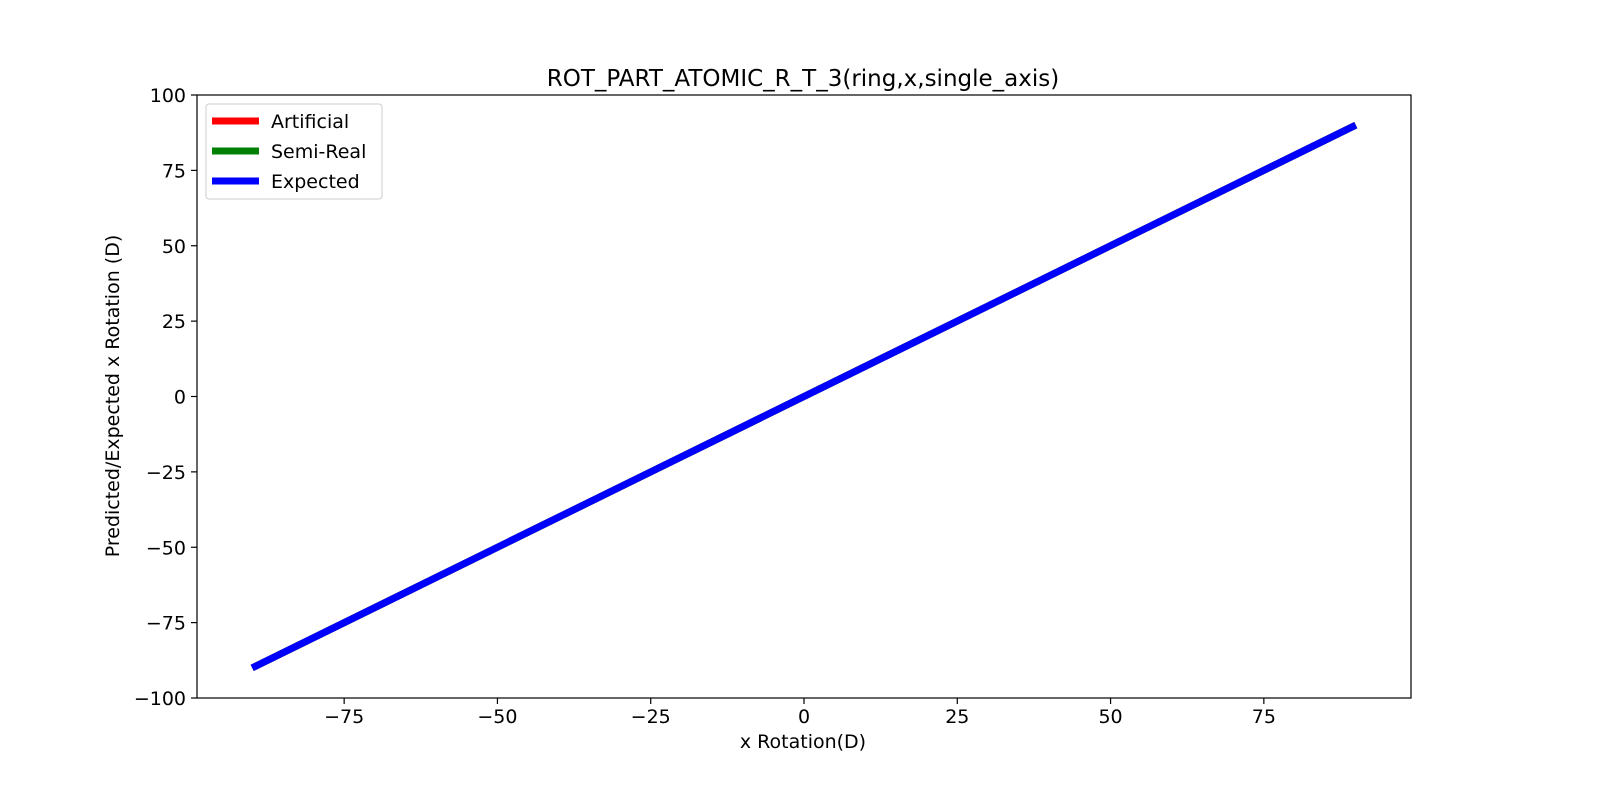 The height and width of the screenshot is (800, 1600). I want to click on x-tick-label: 0, so click(804, 717).